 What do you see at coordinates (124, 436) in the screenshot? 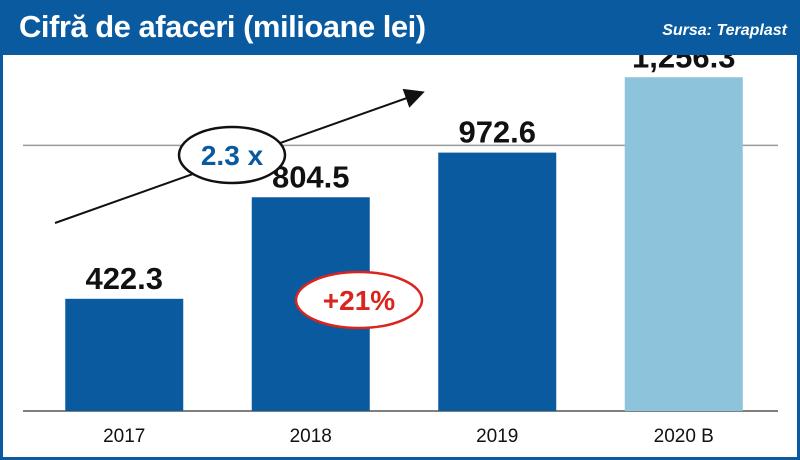
I see `x-tick-label: 2017` at bounding box center [124, 436].